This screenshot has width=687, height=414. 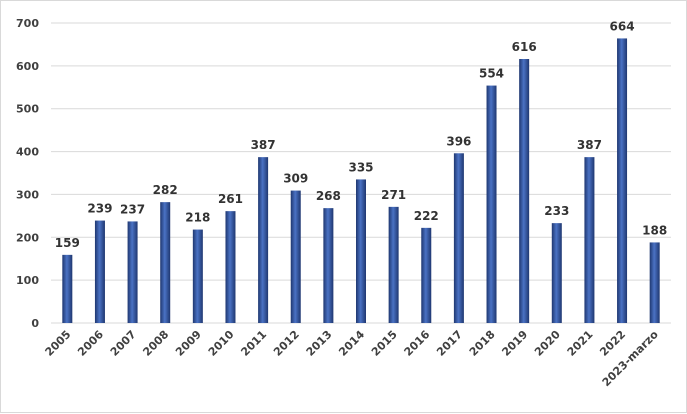 What do you see at coordinates (482, 343) in the screenshot?
I see `x-tick-label-2018: 2018` at bounding box center [482, 343].